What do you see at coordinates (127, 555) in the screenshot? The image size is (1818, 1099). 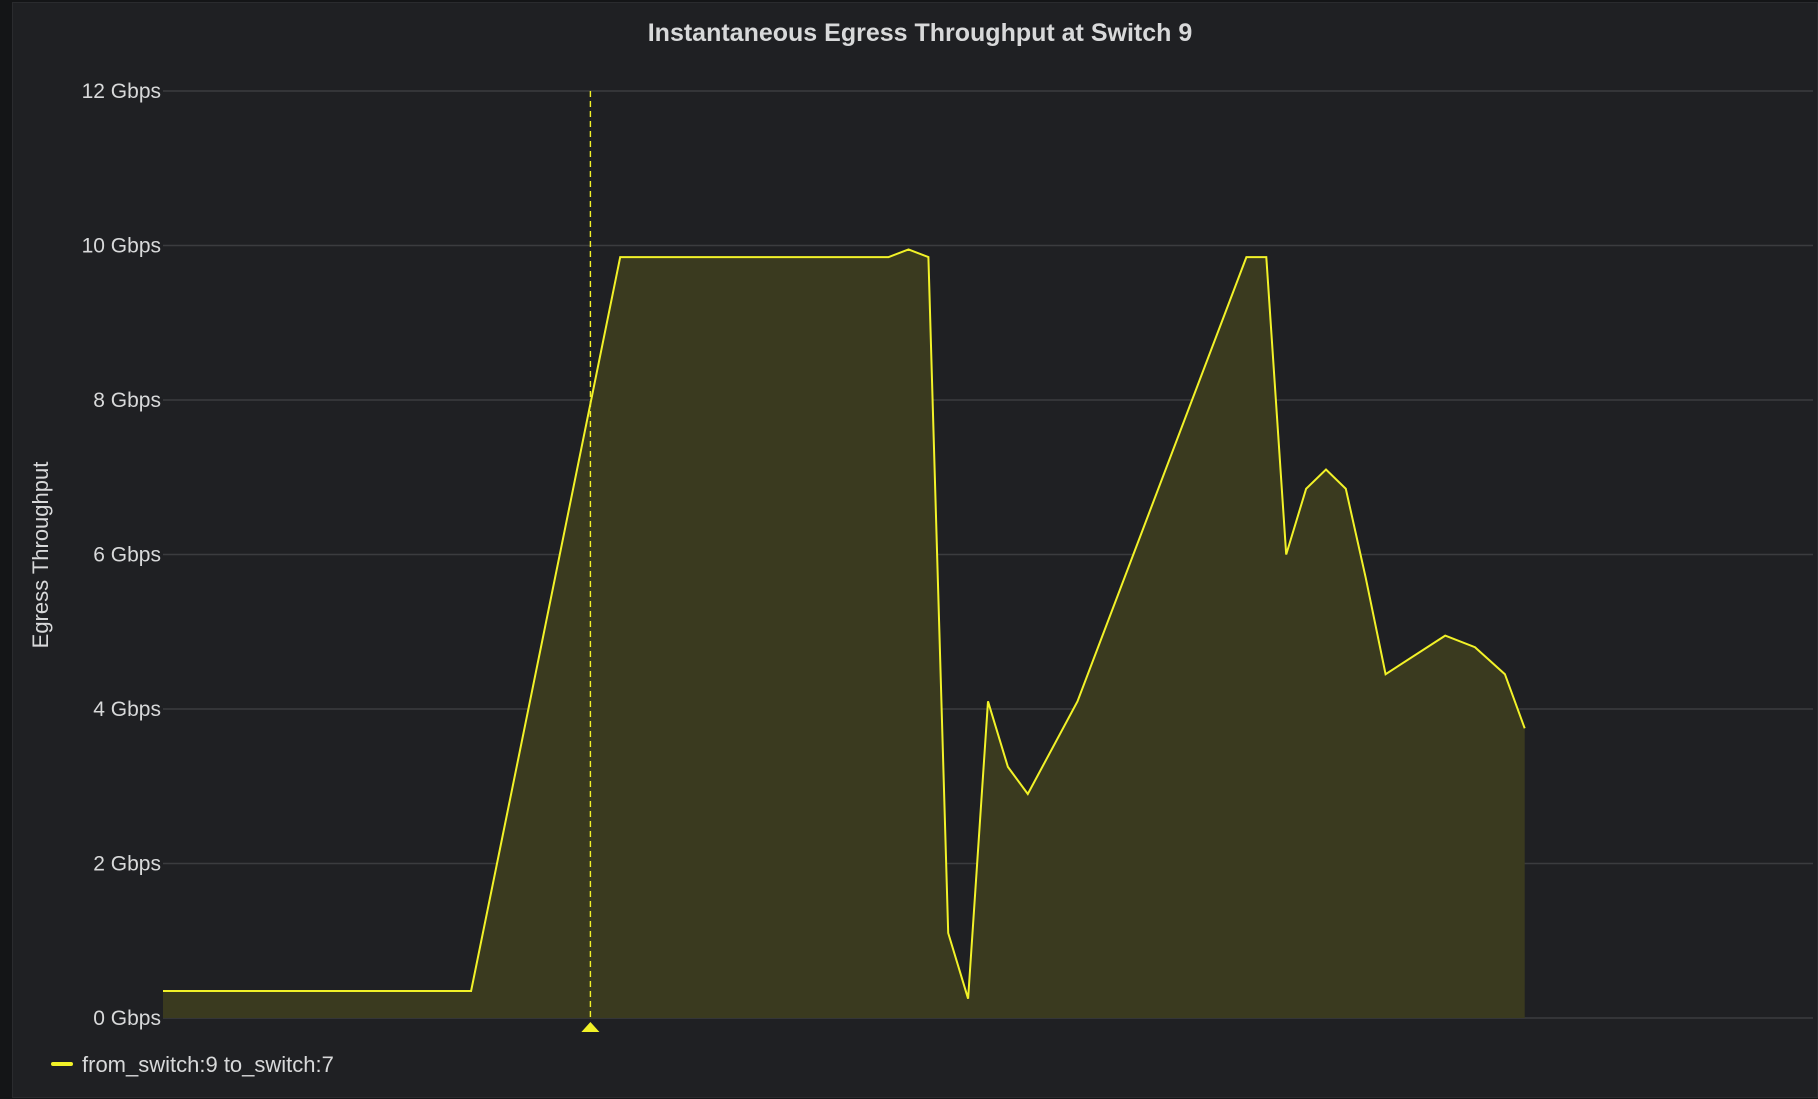 I see `y-tick-label: 6 Gbps` at bounding box center [127, 555].